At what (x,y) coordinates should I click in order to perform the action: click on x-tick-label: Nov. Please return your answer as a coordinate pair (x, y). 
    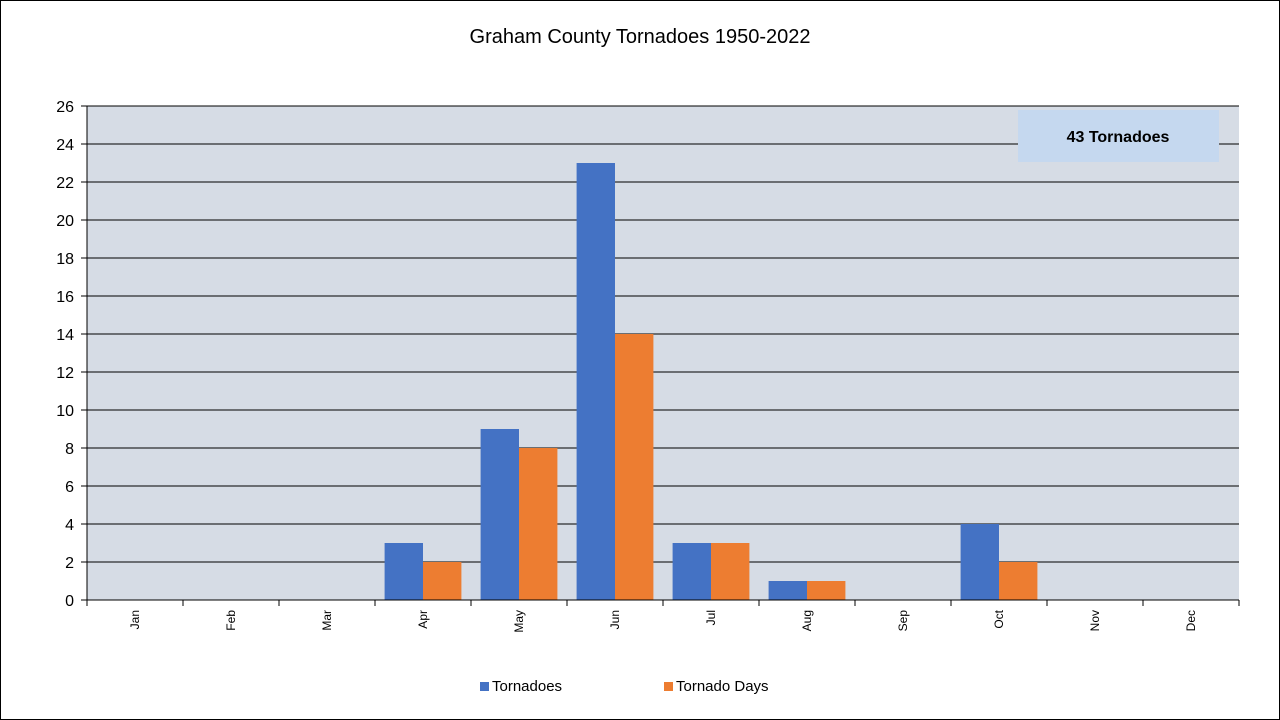
    Looking at the image, I should click on (1095, 620).